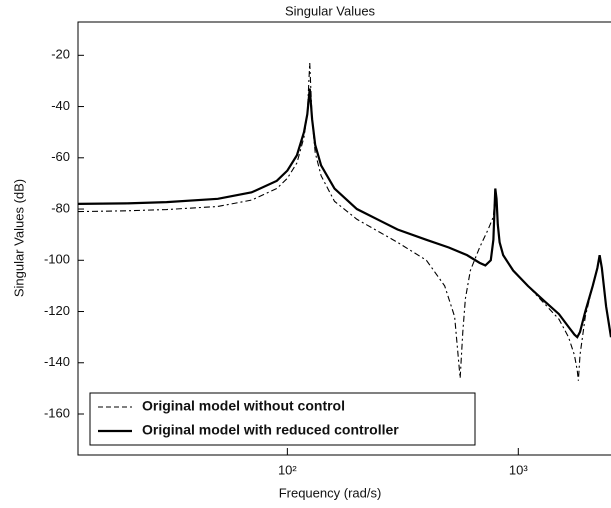 The image size is (611, 508). What do you see at coordinates (287, 469) in the screenshot?
I see `x-tick-label: 10²` at bounding box center [287, 469].